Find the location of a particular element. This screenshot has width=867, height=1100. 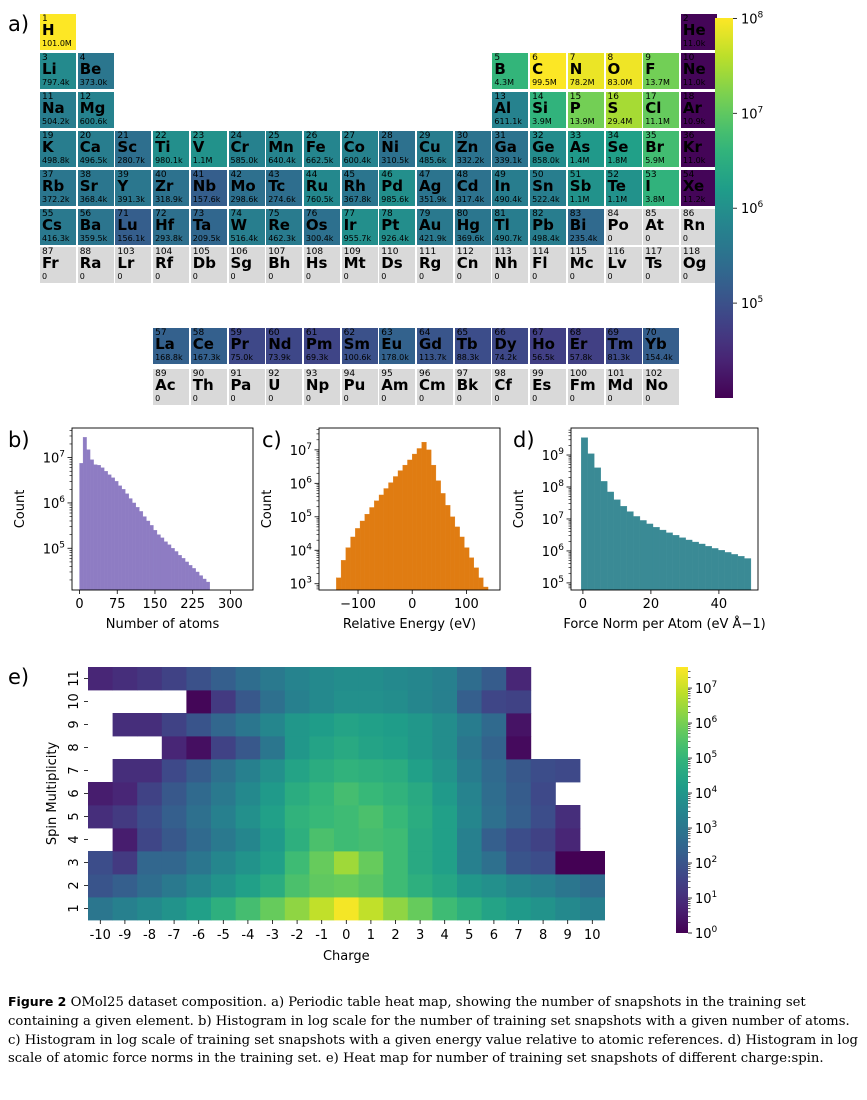

element-number: 88 is located at coordinates (85, 252).